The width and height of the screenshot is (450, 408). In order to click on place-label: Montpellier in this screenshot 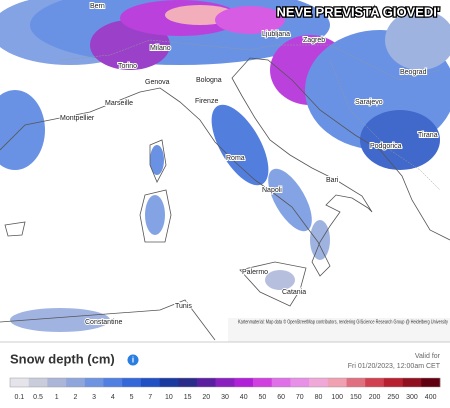, I will do `click(77, 118)`.